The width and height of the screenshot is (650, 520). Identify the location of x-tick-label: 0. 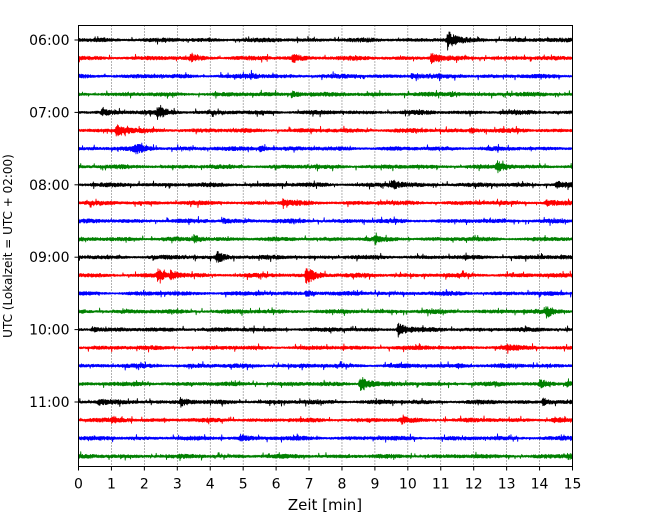
(78, 485).